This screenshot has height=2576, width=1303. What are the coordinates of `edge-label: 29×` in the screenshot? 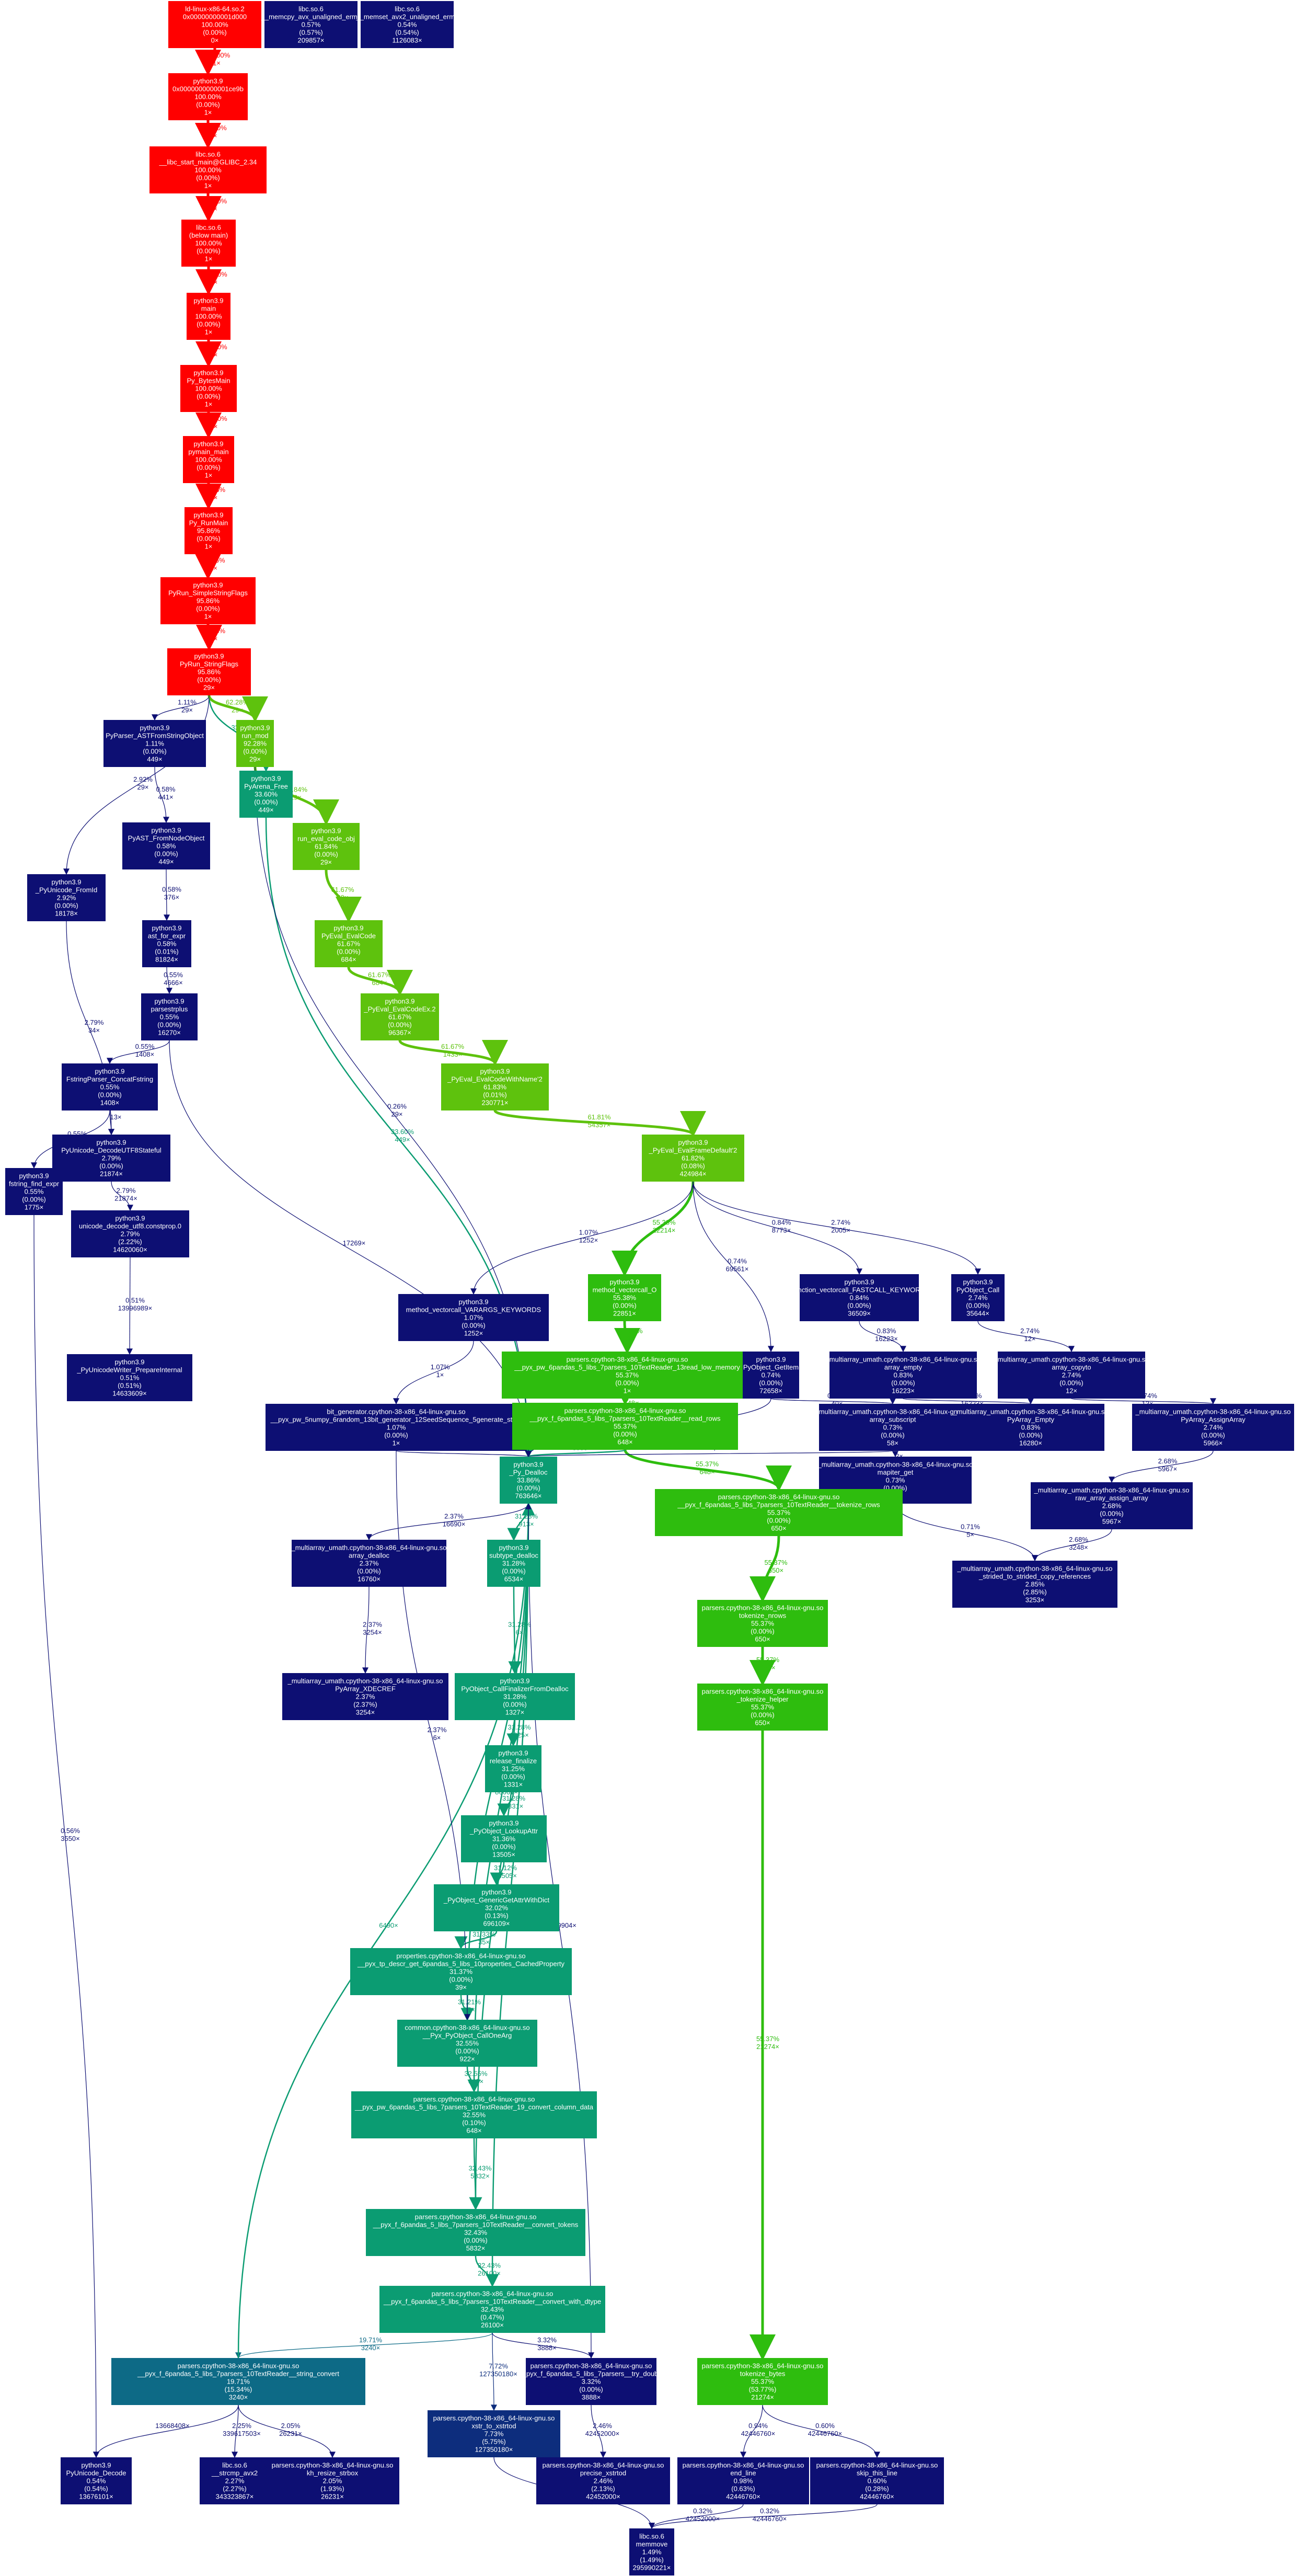 It's located at (342, 897).